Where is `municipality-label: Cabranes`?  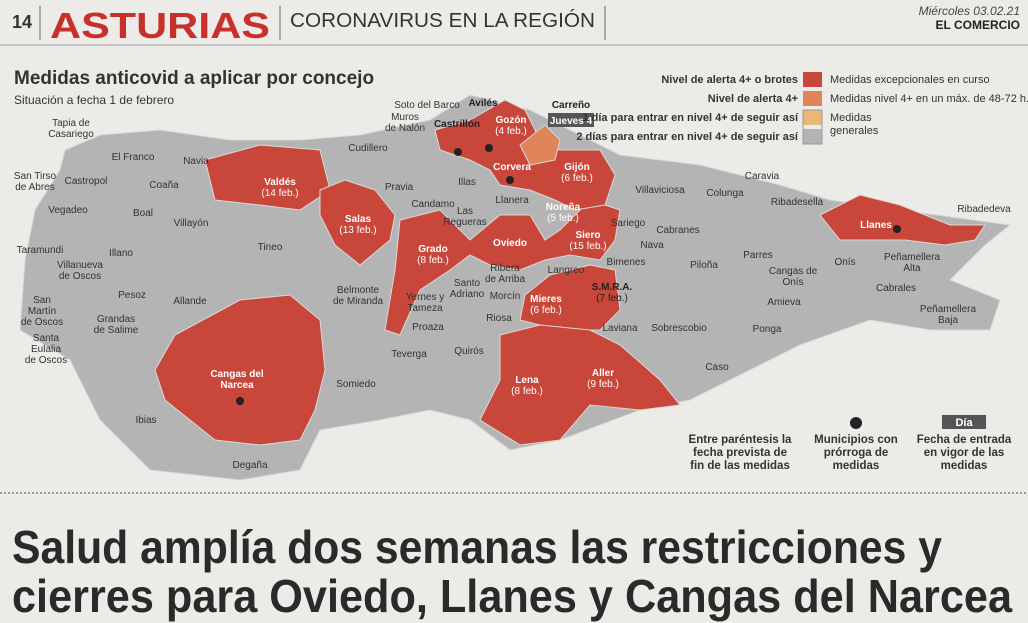
municipality-label: Cabranes is located at coordinates (677, 230).